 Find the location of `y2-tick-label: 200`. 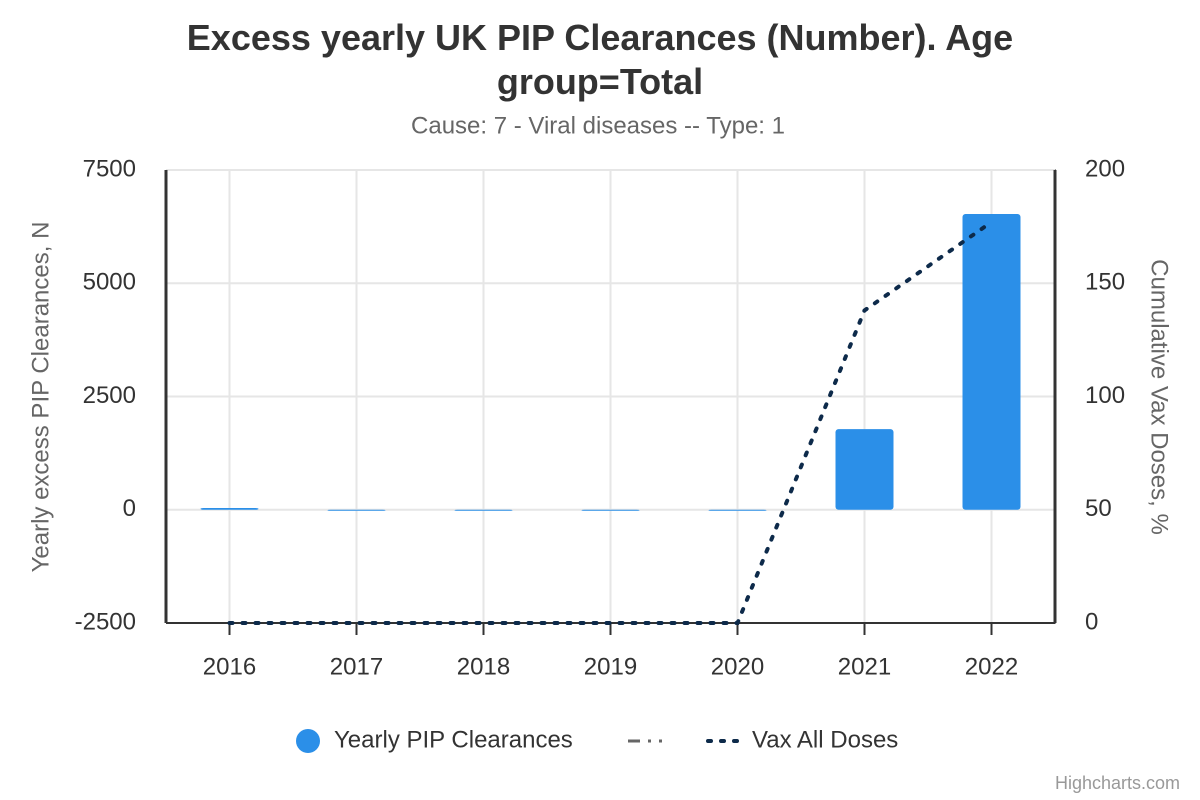

y2-tick-label: 200 is located at coordinates (1105, 168).